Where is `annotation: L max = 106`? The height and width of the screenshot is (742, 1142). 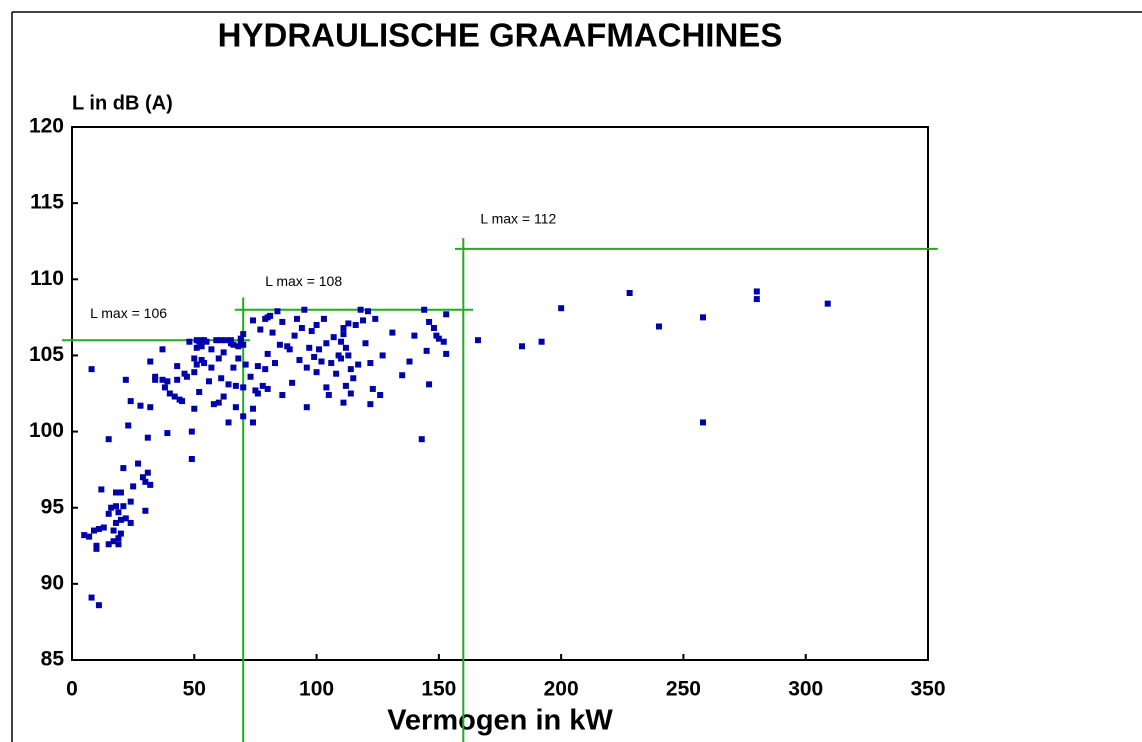 annotation: L max = 106 is located at coordinates (128, 313).